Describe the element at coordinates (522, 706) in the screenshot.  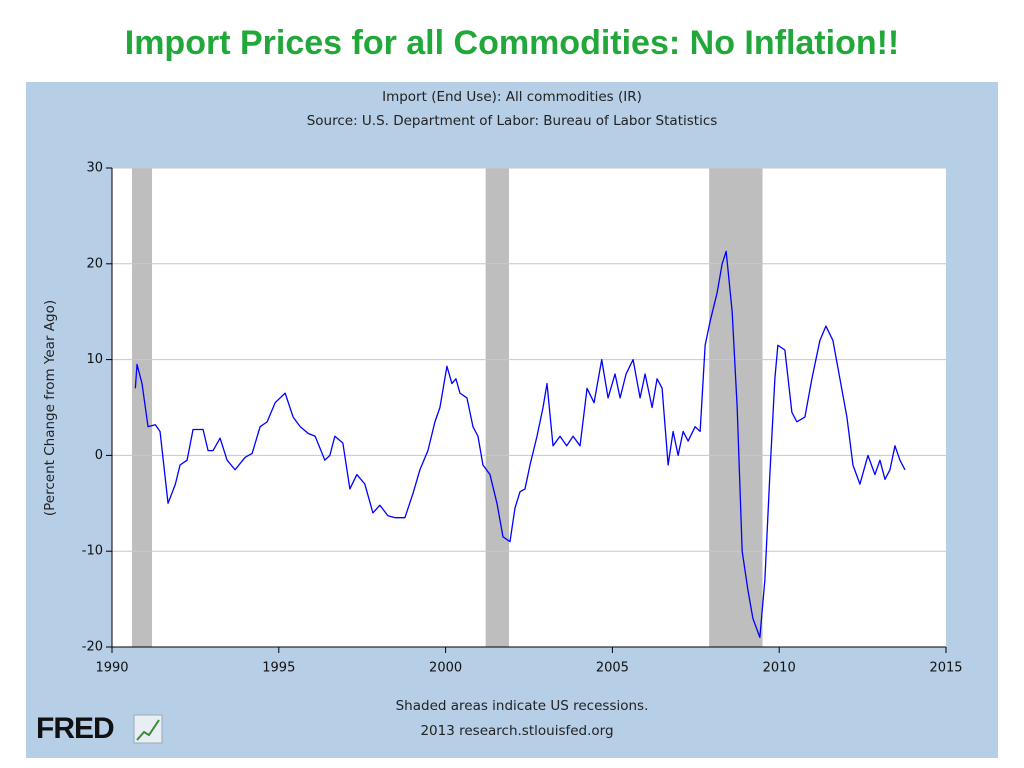
I see `footnote: Shaded areas indicate US recessions.` at that location.